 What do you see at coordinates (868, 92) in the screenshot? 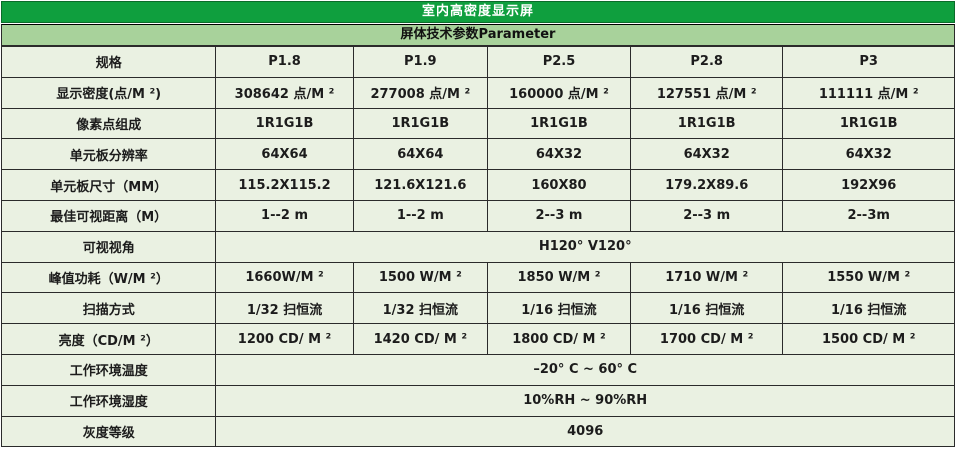
I see `table-cell: 111111 点/M ²` at bounding box center [868, 92].